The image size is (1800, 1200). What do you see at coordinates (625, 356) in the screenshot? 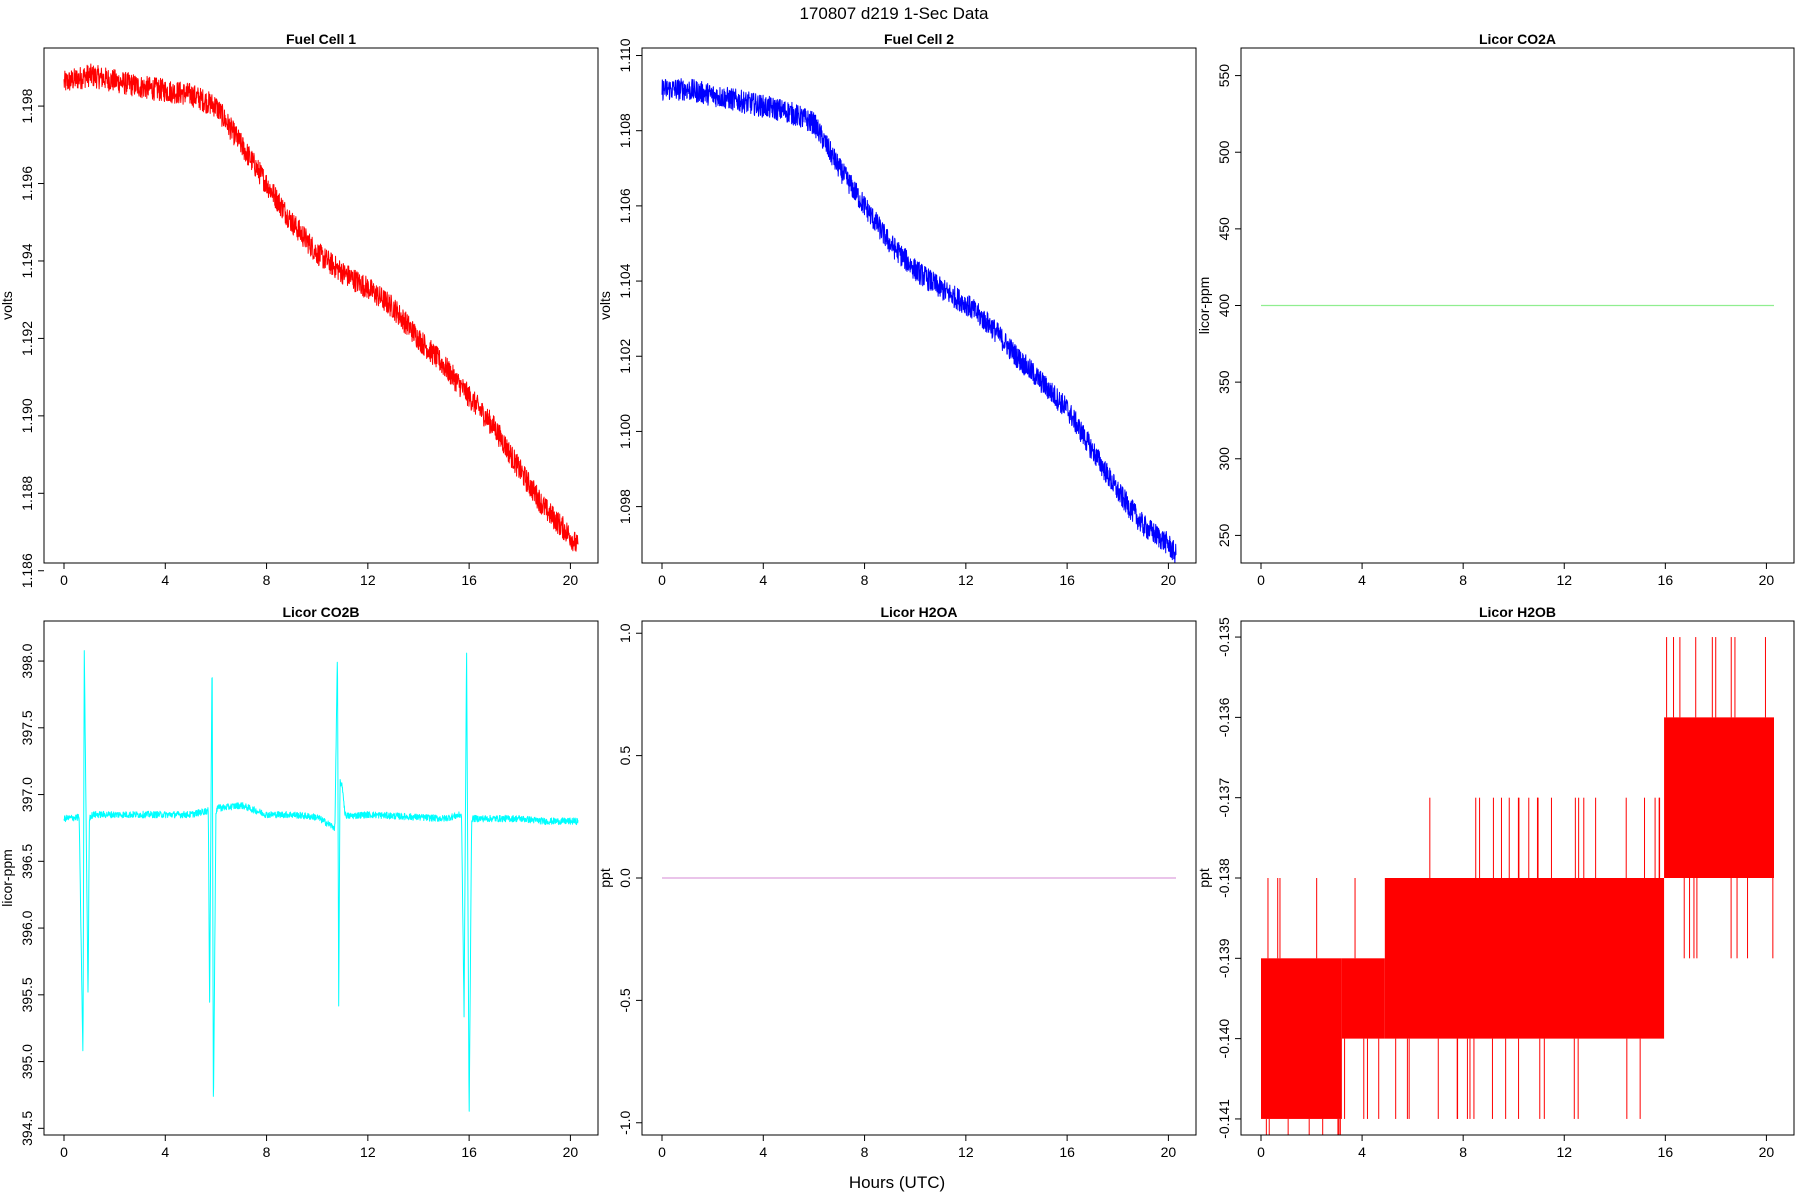
I see `y-tick-label: 1.102` at bounding box center [625, 356].